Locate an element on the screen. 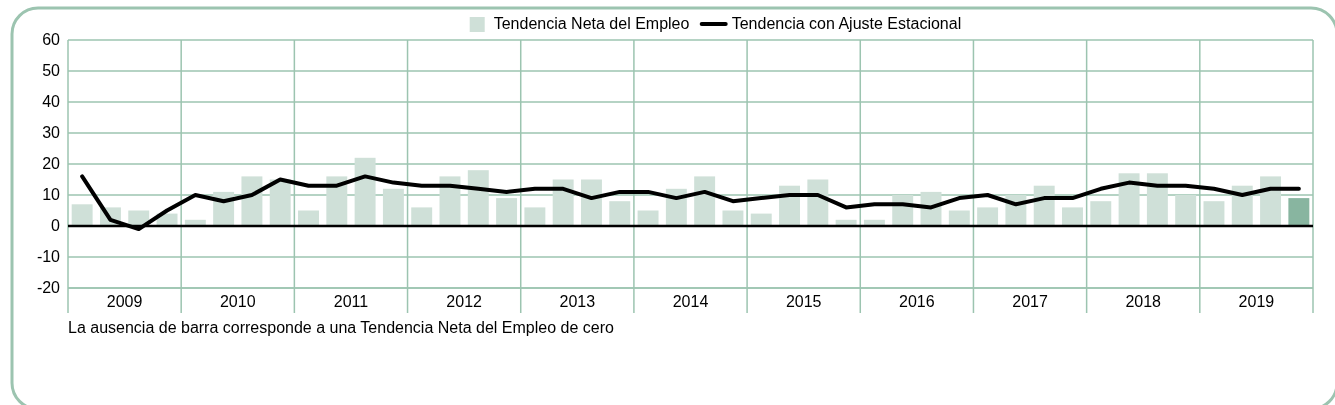 Image resolution: width=1335 pixels, height=405 pixels. x-tick-label: 2014 is located at coordinates (690, 301).